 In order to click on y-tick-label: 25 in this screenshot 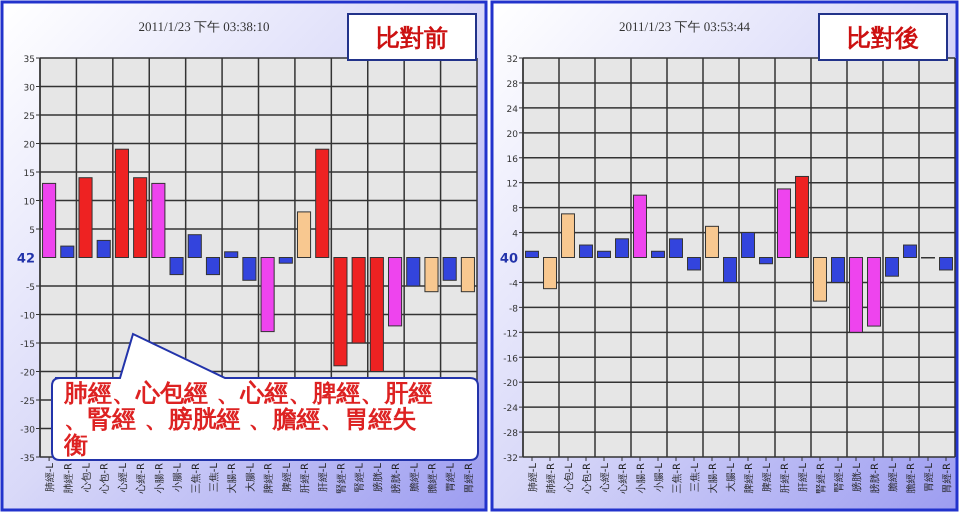, I will do `click(29, 117)`.